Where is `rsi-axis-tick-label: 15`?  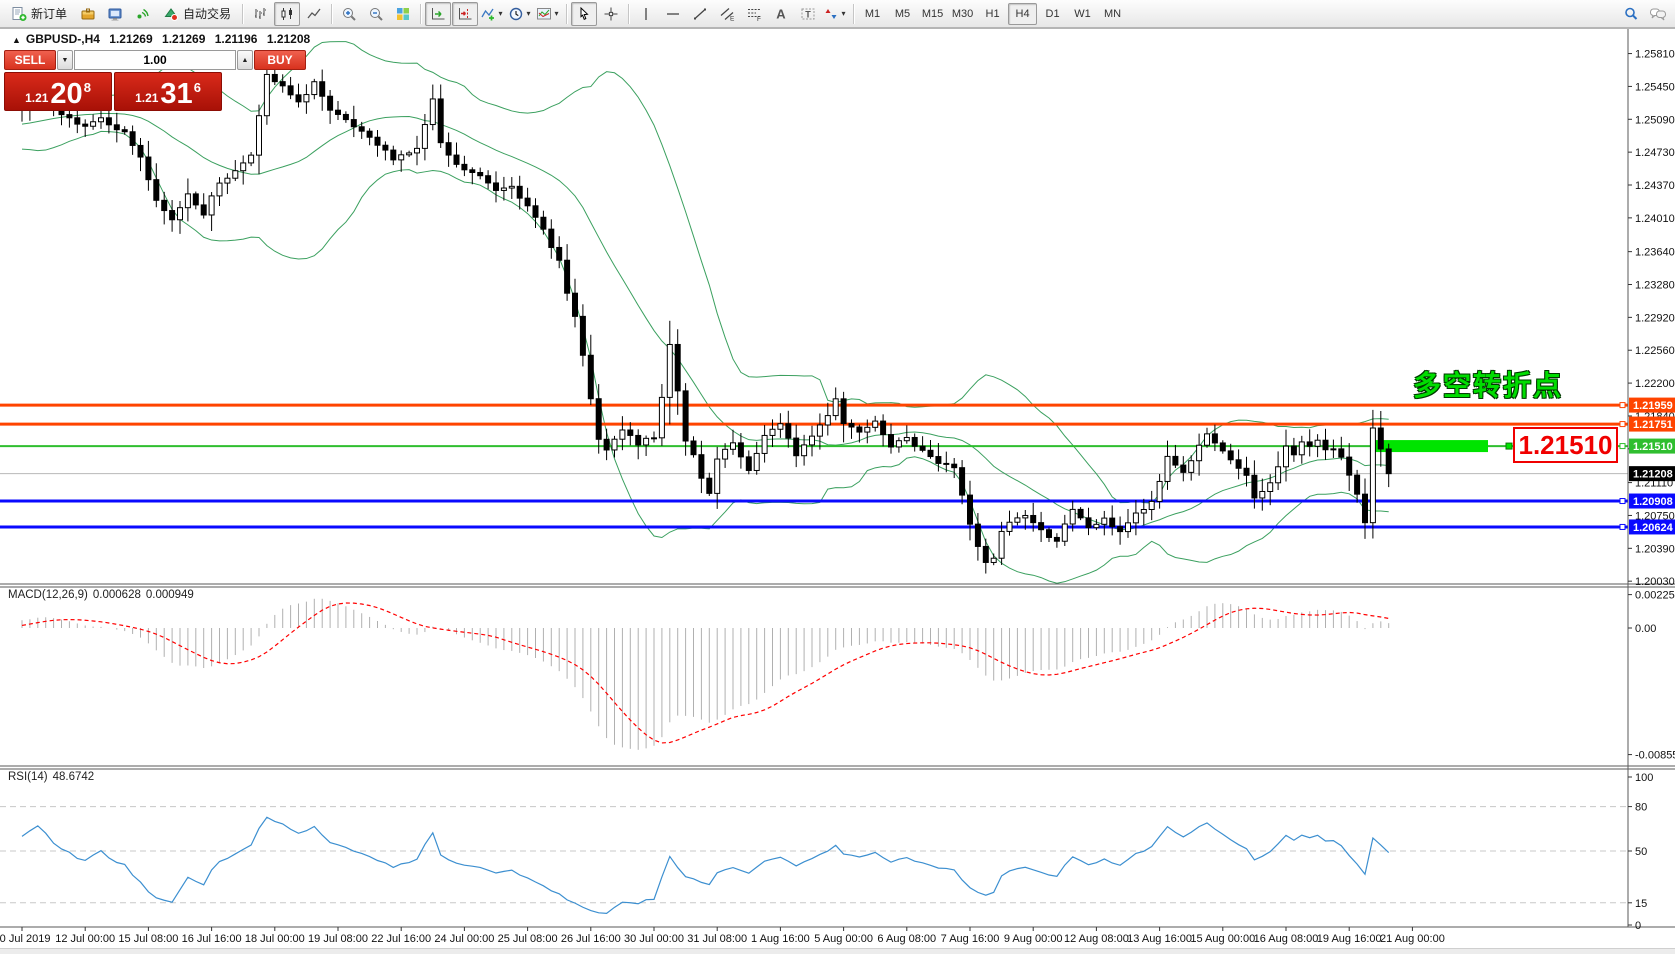
rsi-axis-tick-label: 15 is located at coordinates (1641, 904).